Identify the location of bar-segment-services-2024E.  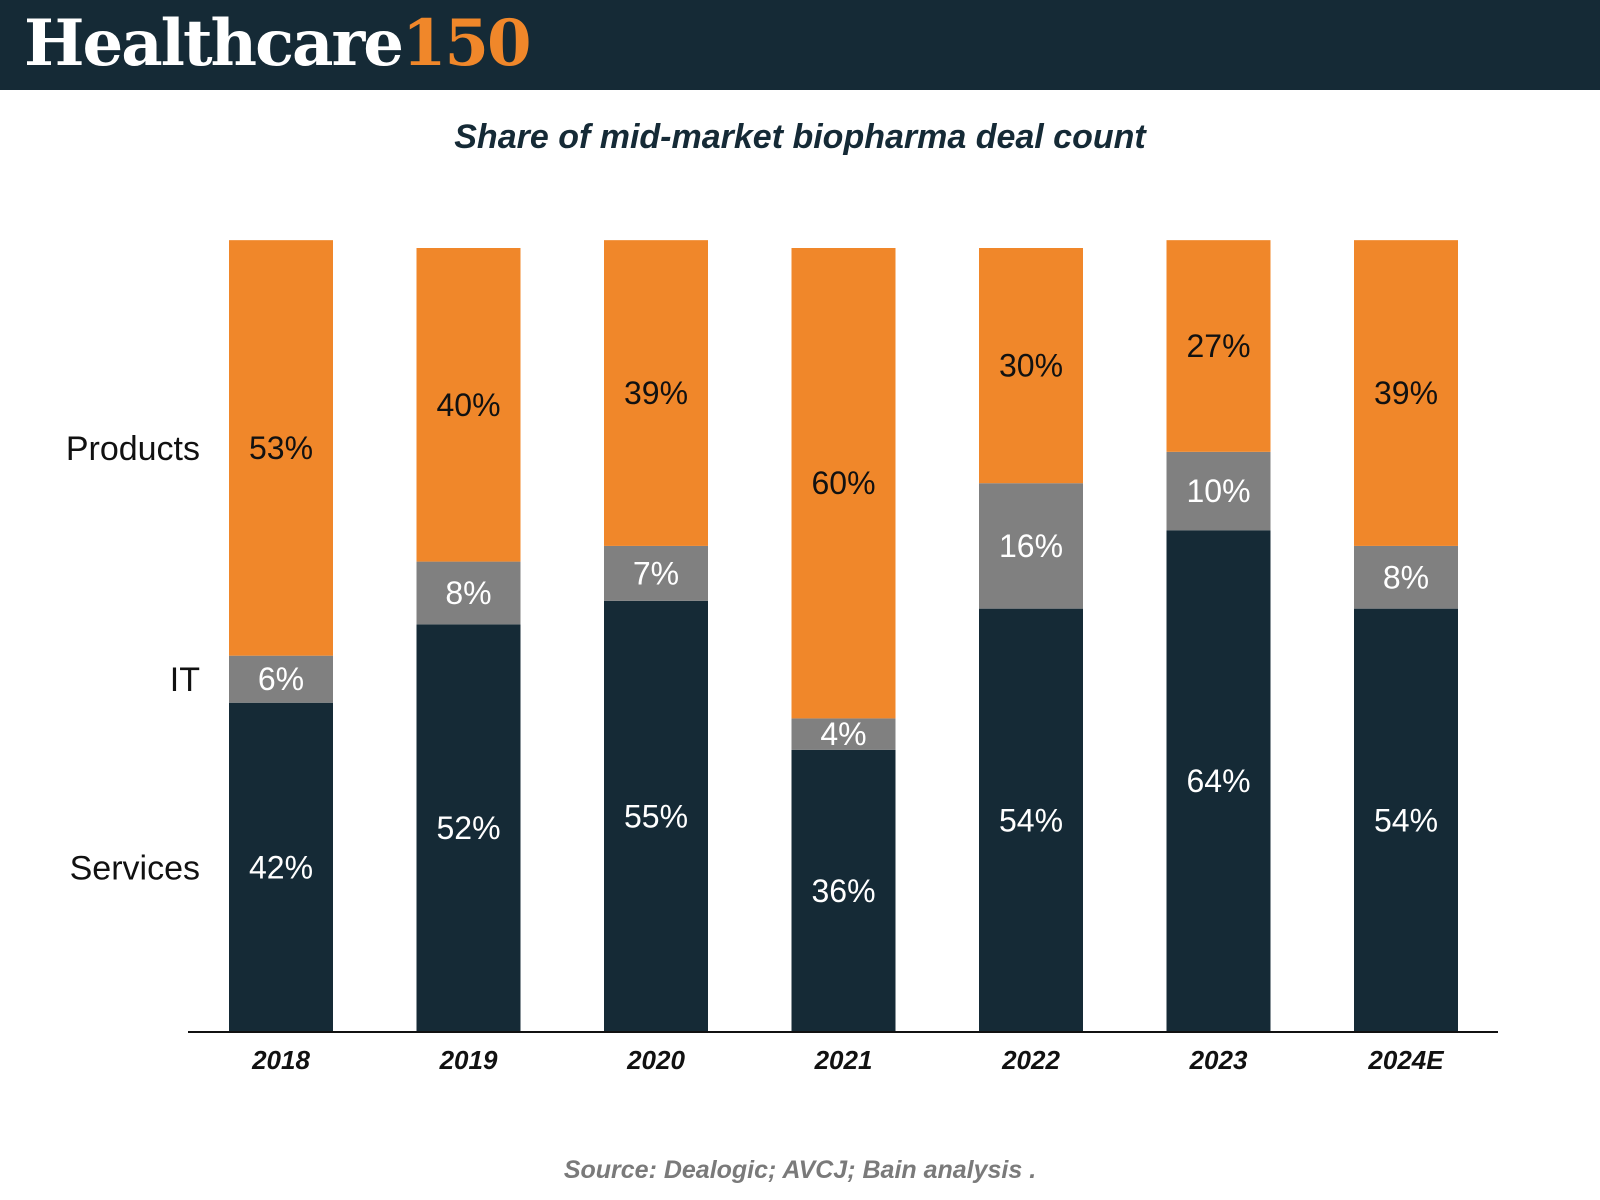
(1406, 820).